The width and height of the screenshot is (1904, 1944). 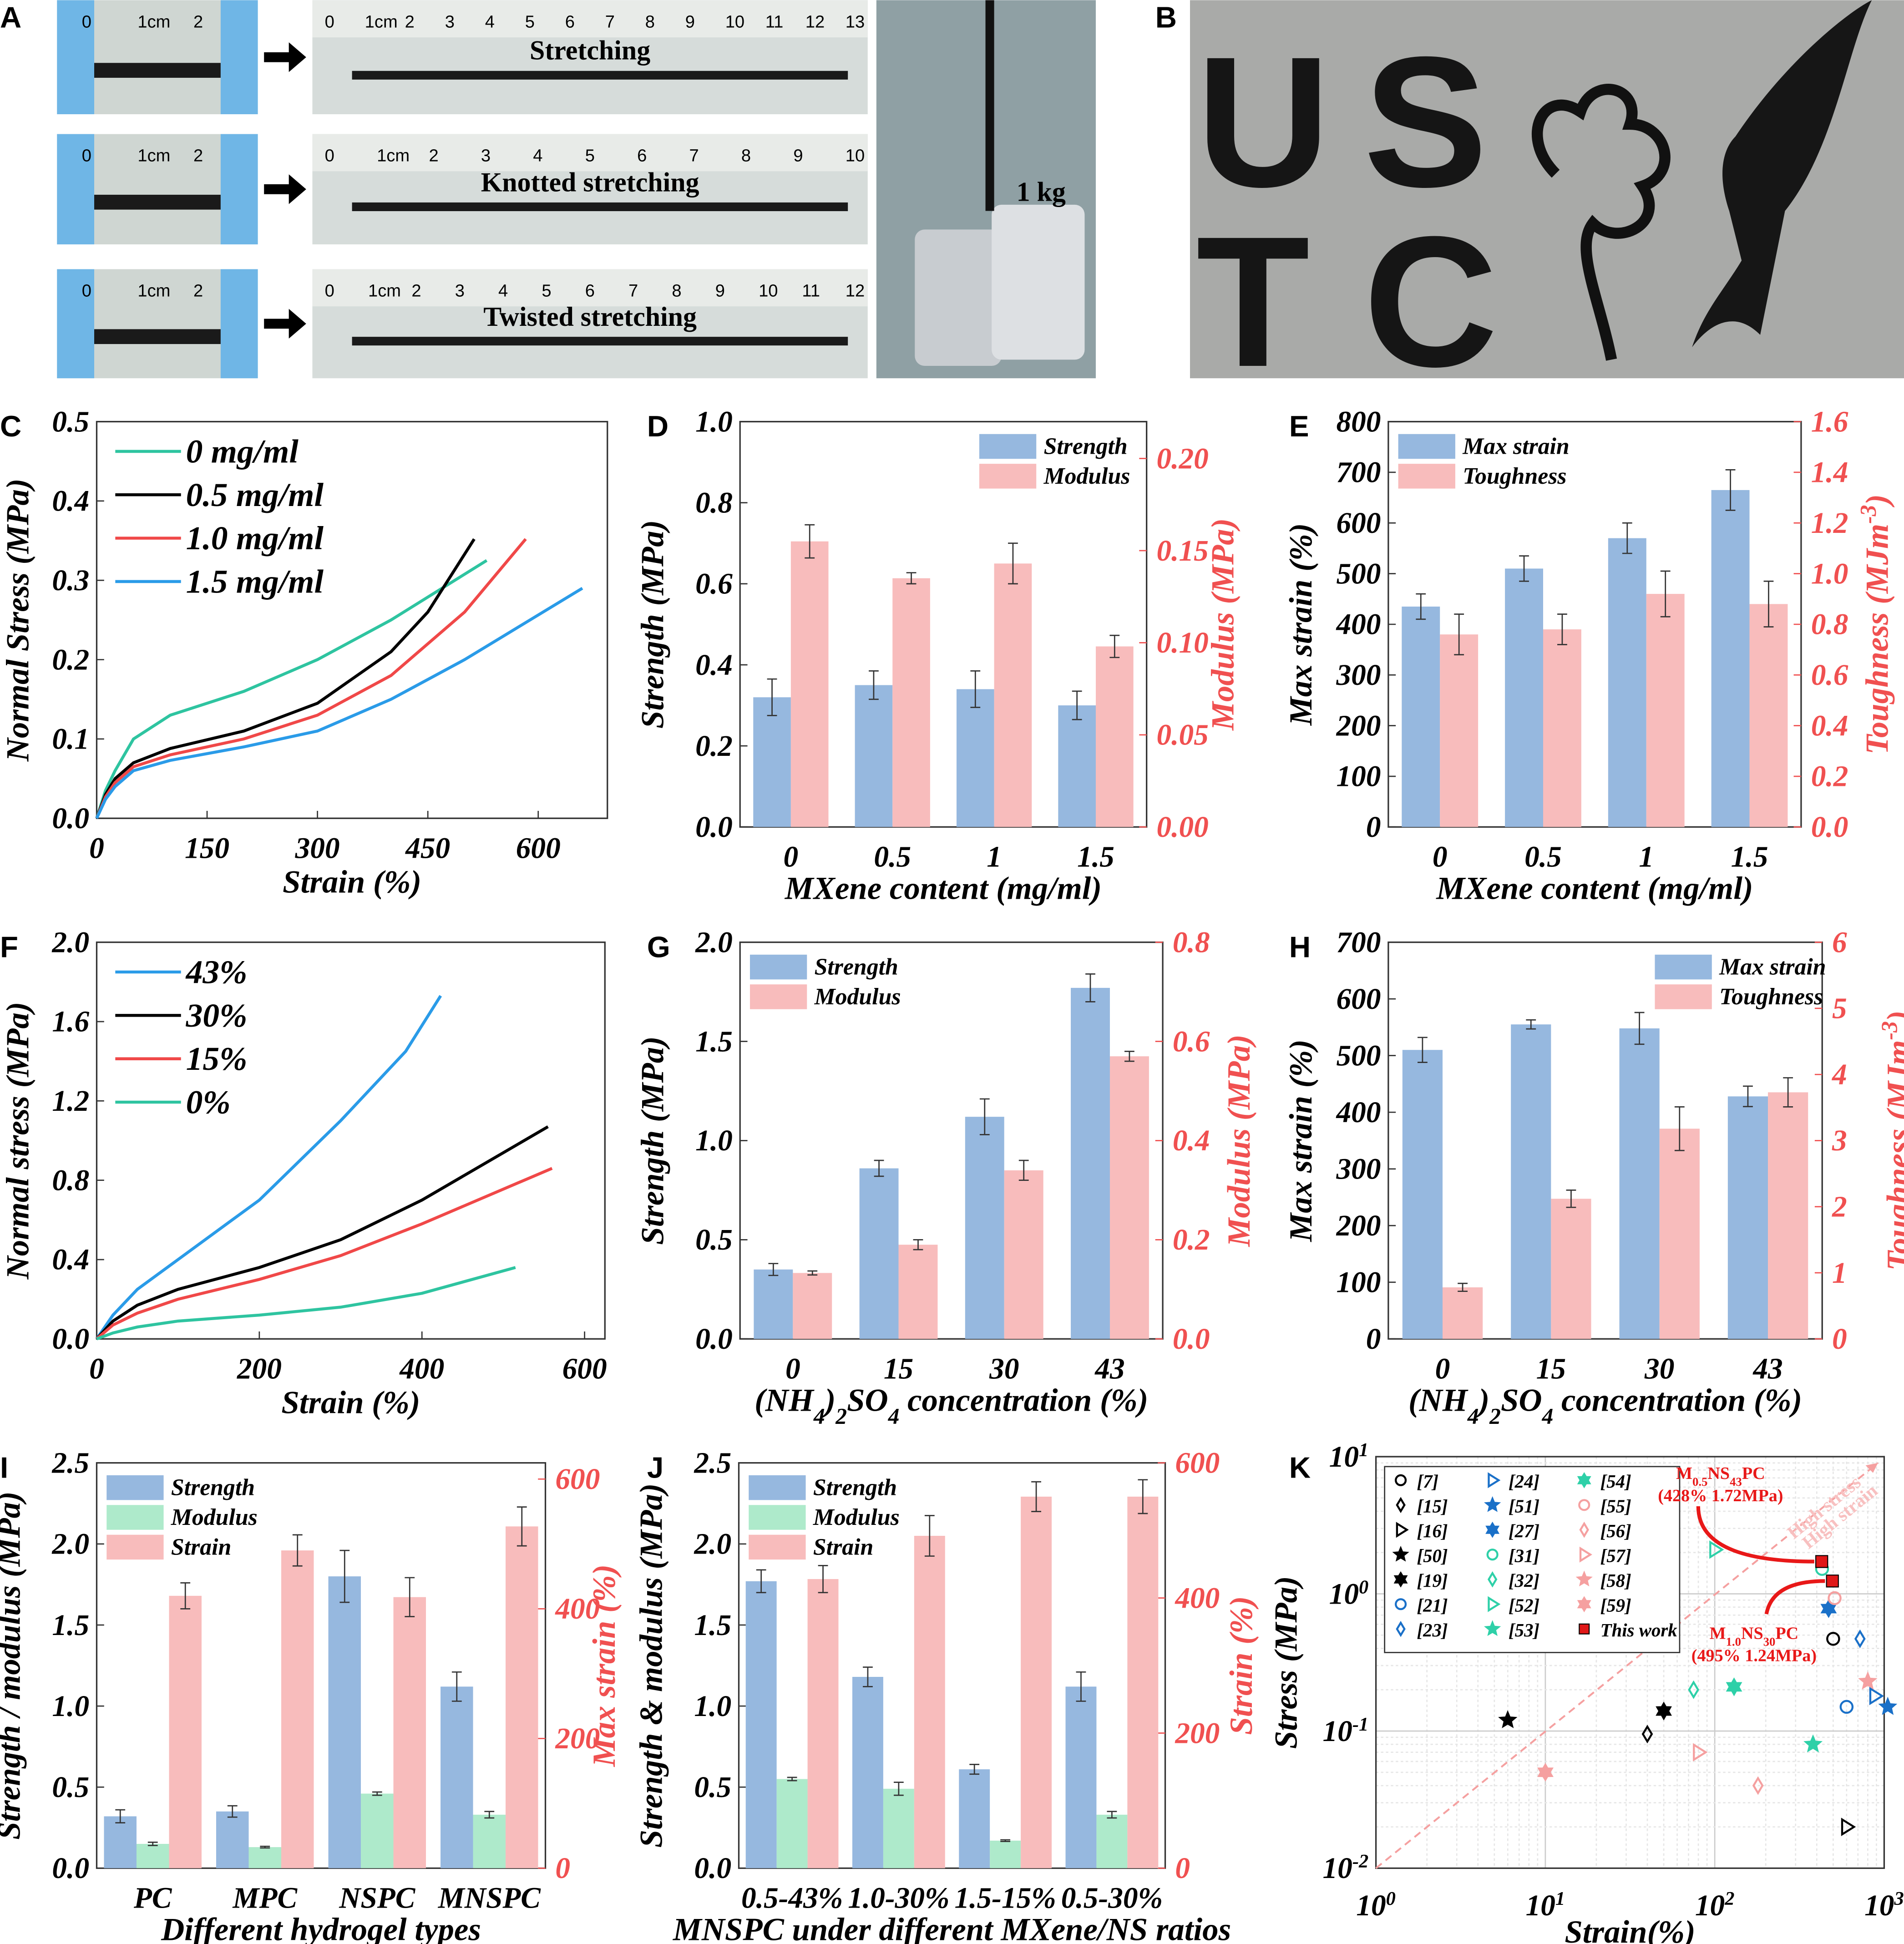 What do you see at coordinates (1360, 1724) in the screenshot?
I see `tick-exp: -1` at bounding box center [1360, 1724].